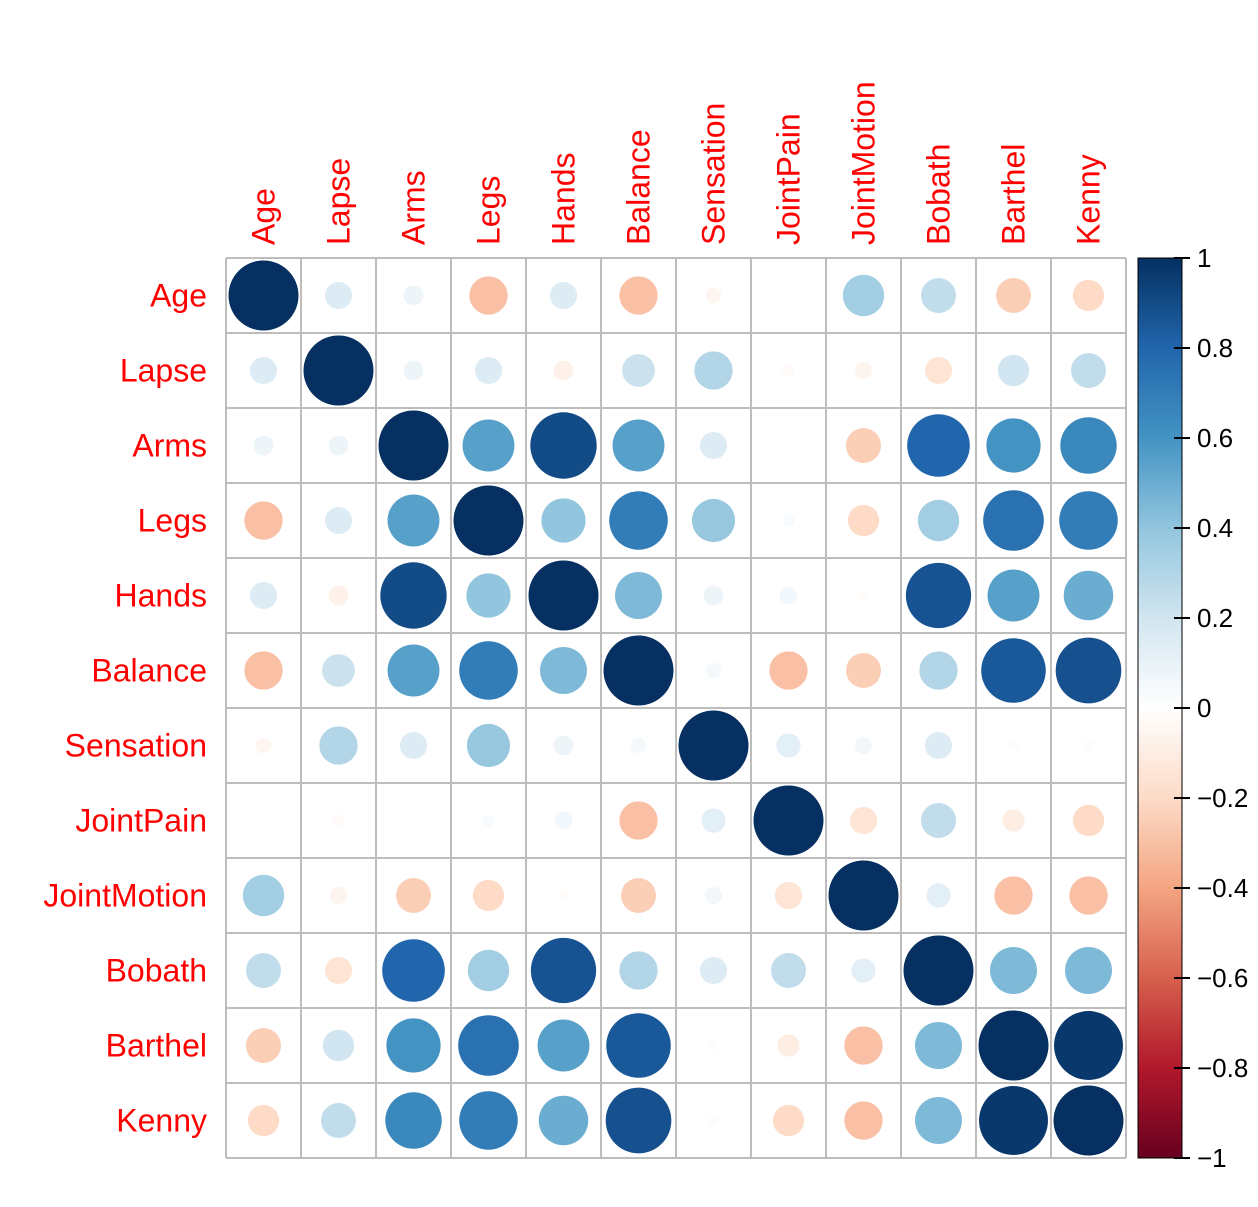  Describe the element at coordinates (1222, 978) in the screenshot. I see `colorbar-tick-label: −0.6` at that location.